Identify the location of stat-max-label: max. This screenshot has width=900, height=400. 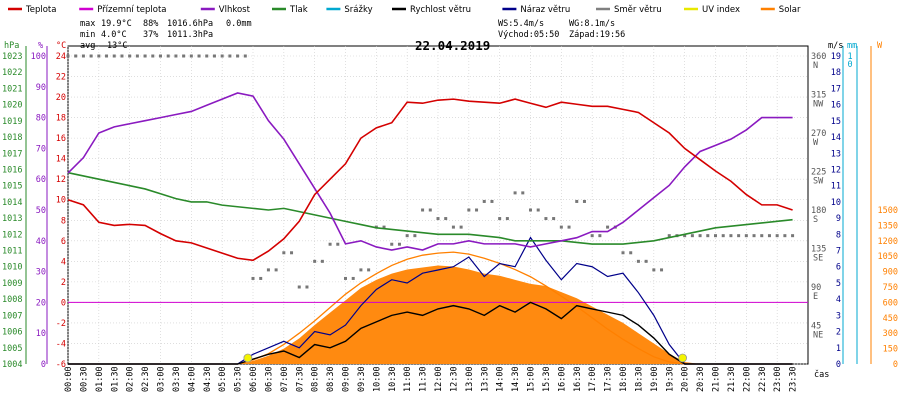
(87, 24).